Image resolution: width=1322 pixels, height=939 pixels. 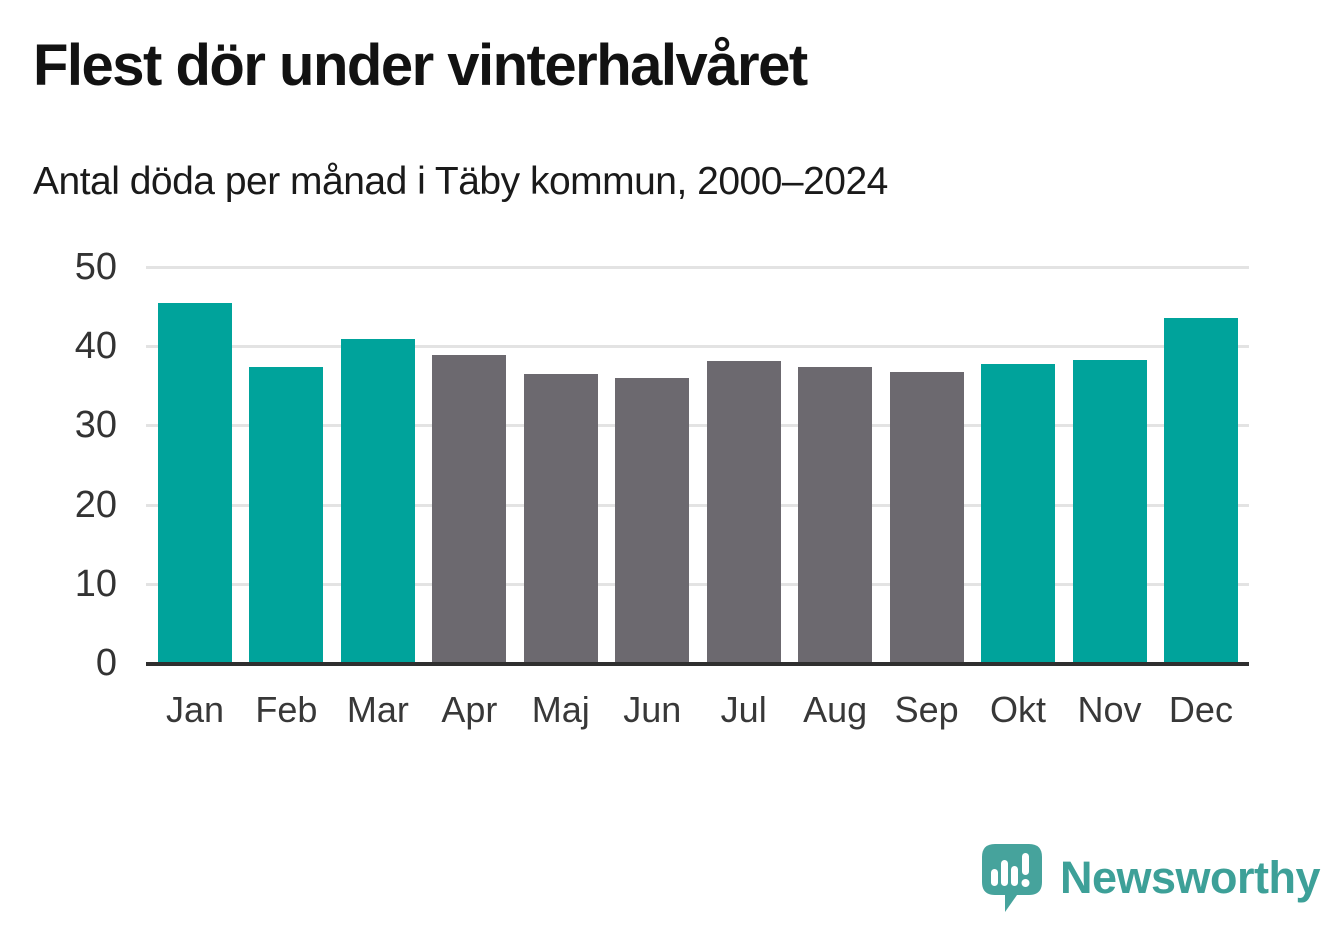 What do you see at coordinates (1109, 709) in the screenshot?
I see `x-tick-label-nov: Nov` at bounding box center [1109, 709].